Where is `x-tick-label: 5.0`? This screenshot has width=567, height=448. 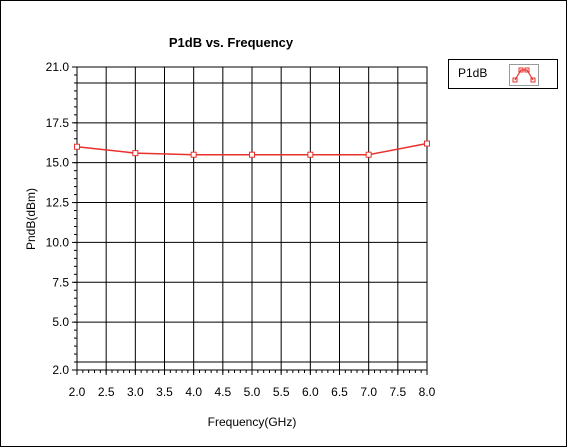 x-tick-label: 5.0 is located at coordinates (252, 392).